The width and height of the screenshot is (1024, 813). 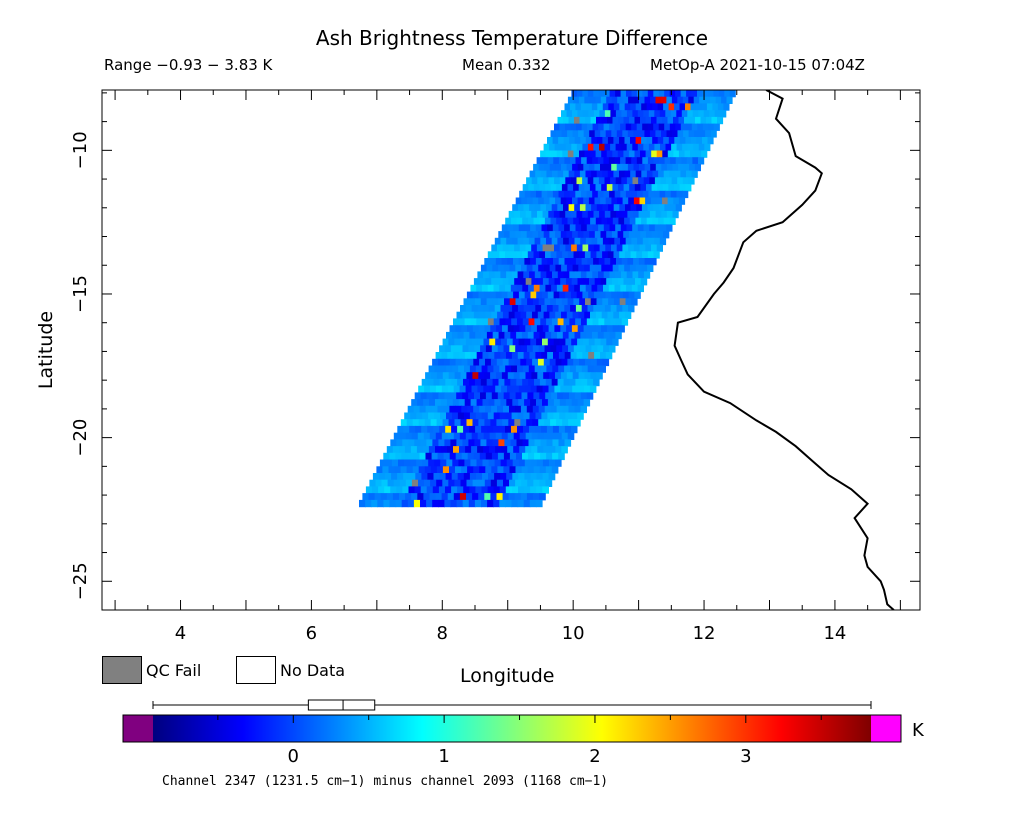 I want to click on boxplot-box, so click(x=341, y=705).